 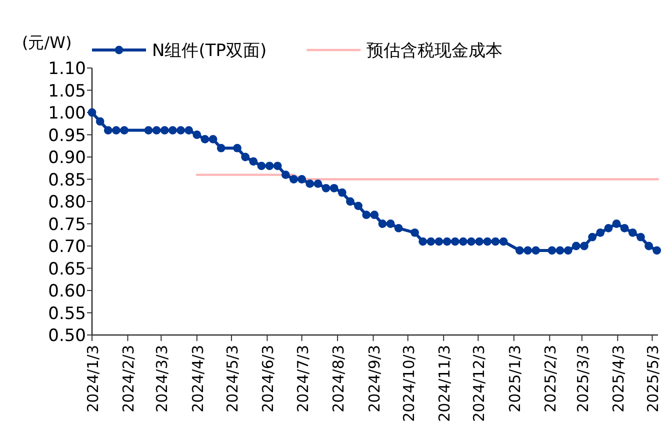 What do you see at coordinates (374, 378) in the screenshot?
I see `xtick: 2024/9/3` at bounding box center [374, 378].